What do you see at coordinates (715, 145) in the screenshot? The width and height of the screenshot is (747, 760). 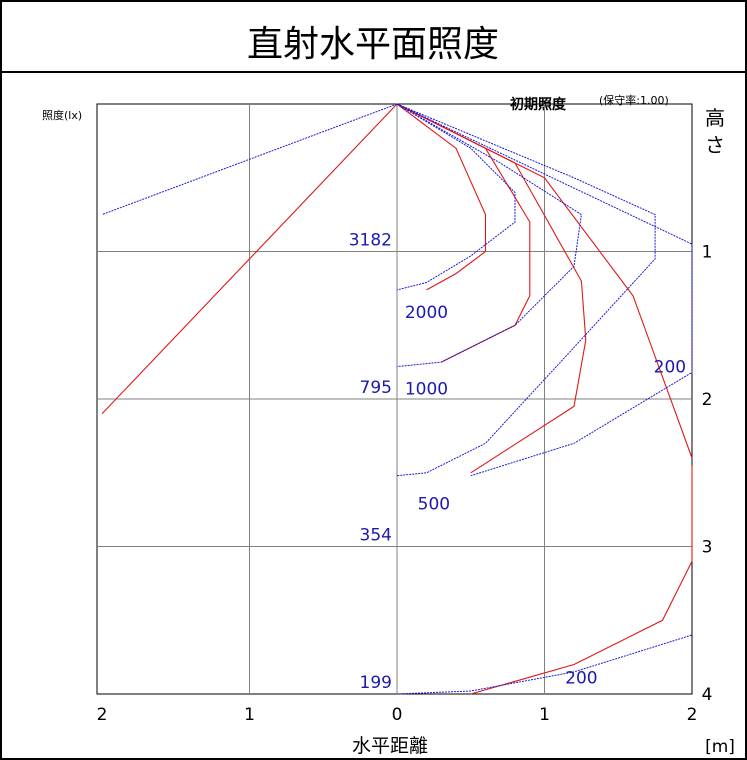 I see `y-right-label-2: さ` at bounding box center [715, 145].